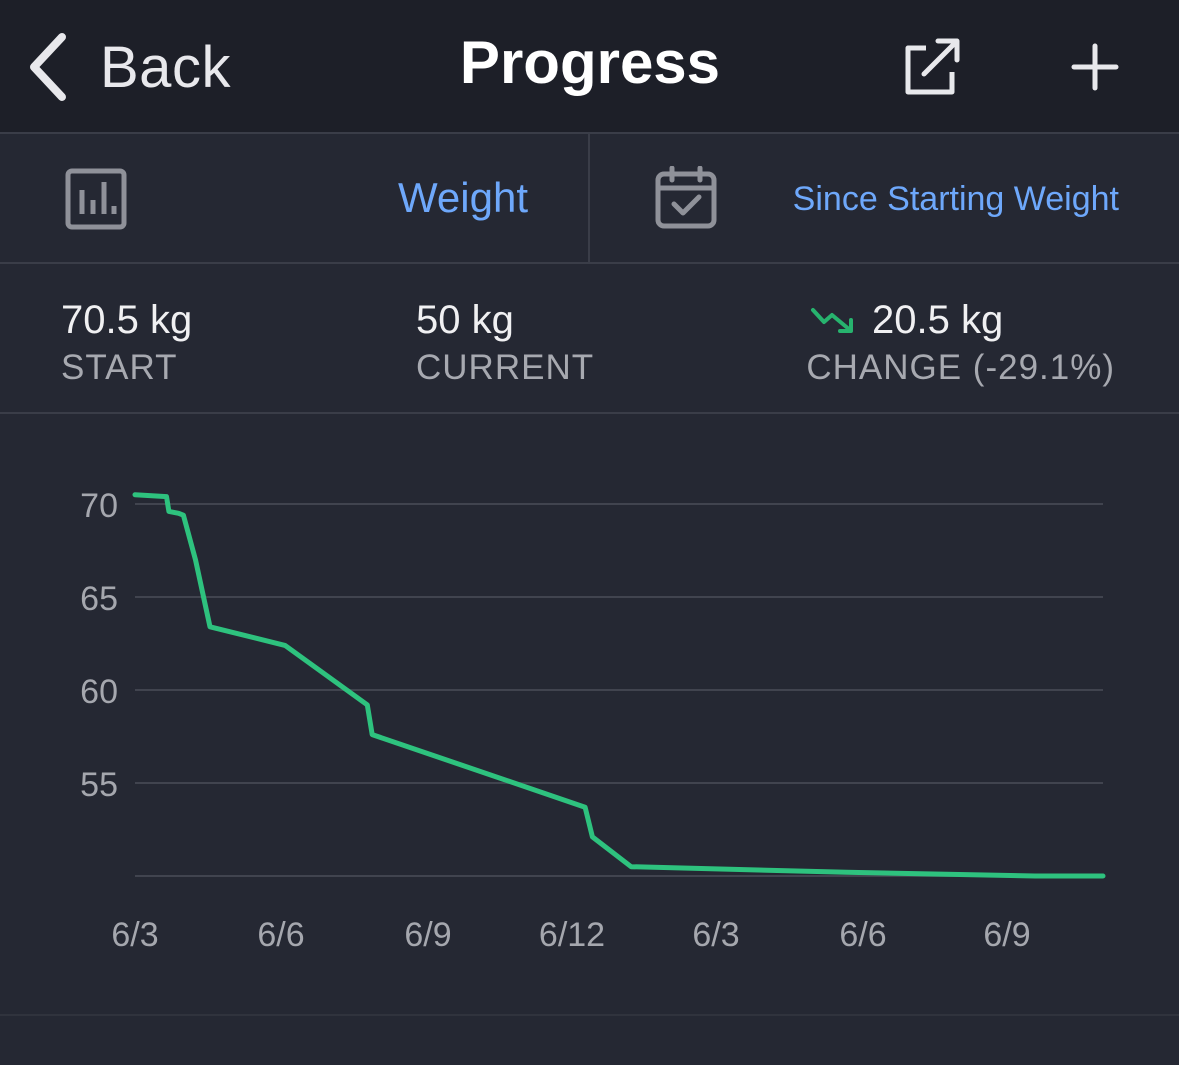  What do you see at coordinates (463, 197) in the screenshot?
I see `metric-label: Weight` at bounding box center [463, 197].